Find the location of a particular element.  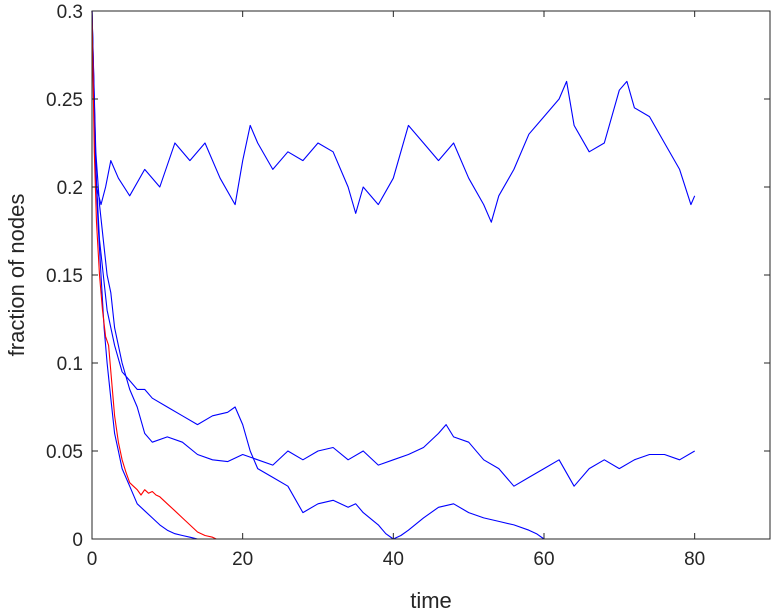

y-axis-title: fraction of nodes is located at coordinates (16, 275).